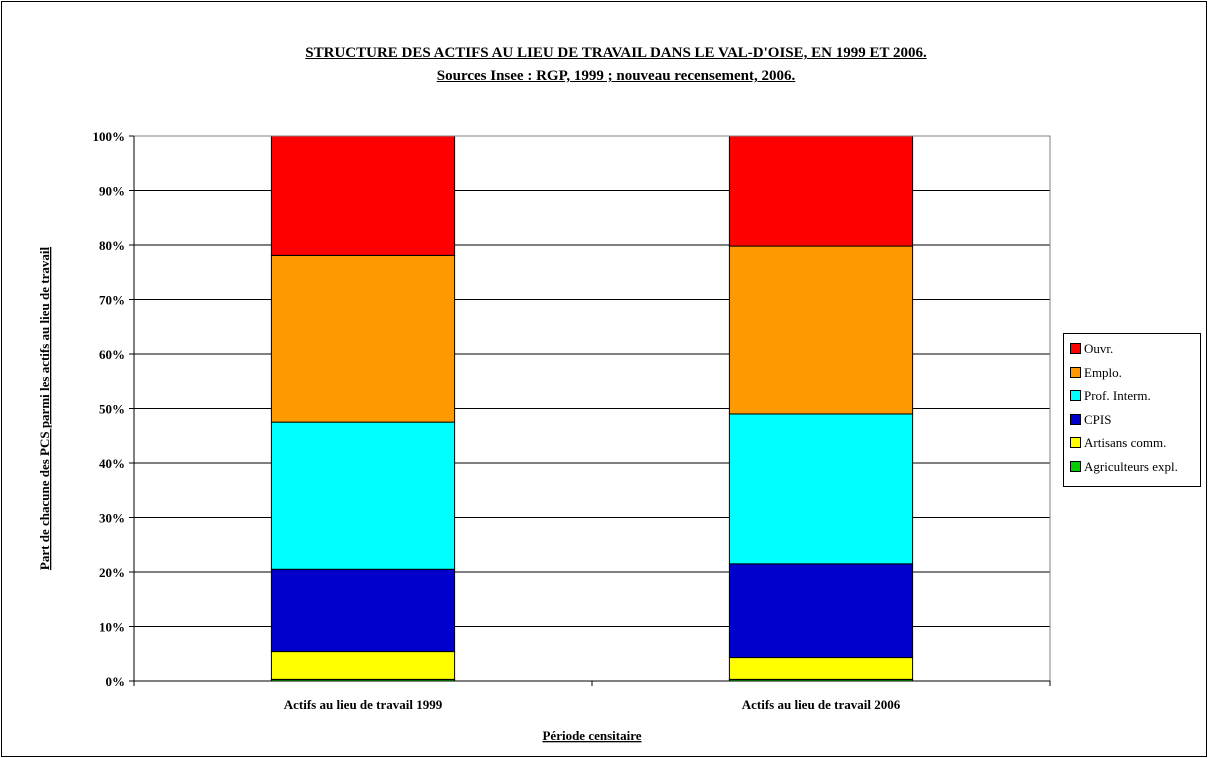 This screenshot has height=758, width=1208. Describe the element at coordinates (112, 354) in the screenshot. I see `y-tick-label: 60%` at that location.